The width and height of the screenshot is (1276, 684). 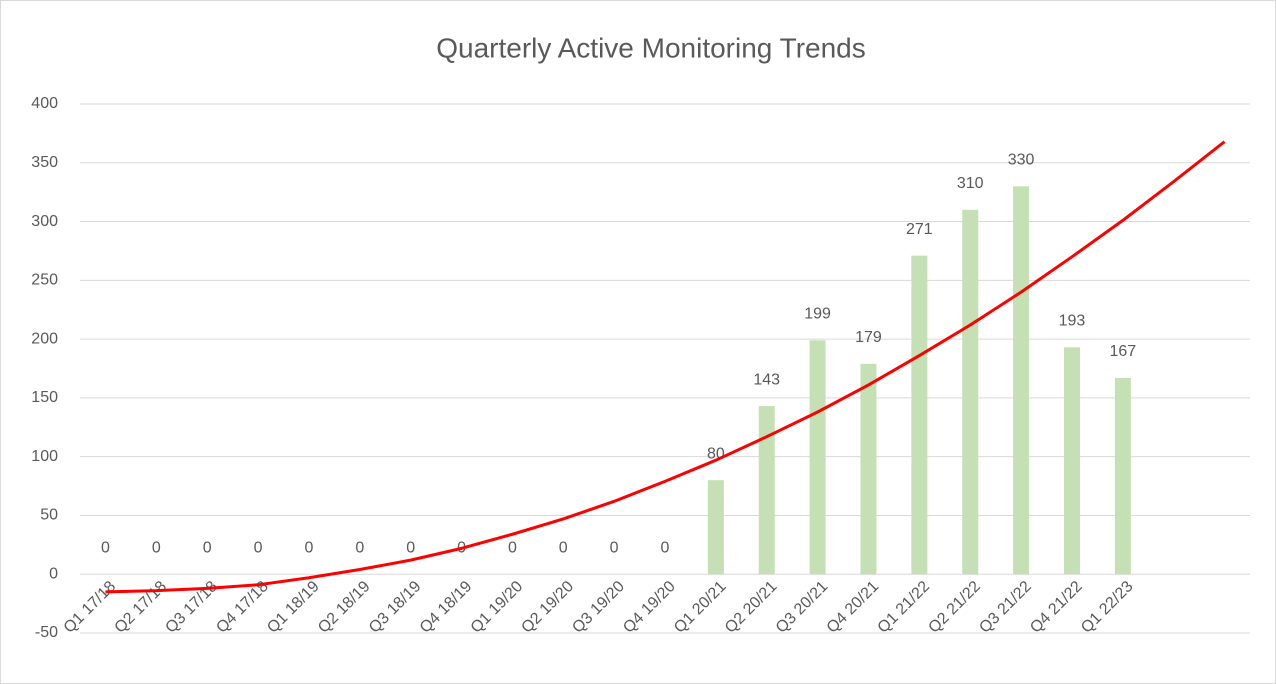 What do you see at coordinates (1122, 351) in the screenshot?
I see `data-label: 167` at bounding box center [1122, 351].